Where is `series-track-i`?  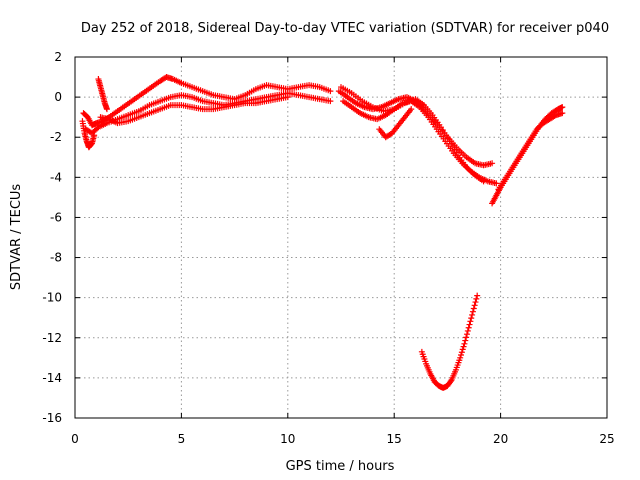
series-track-i is located at coordinates (395, 123).